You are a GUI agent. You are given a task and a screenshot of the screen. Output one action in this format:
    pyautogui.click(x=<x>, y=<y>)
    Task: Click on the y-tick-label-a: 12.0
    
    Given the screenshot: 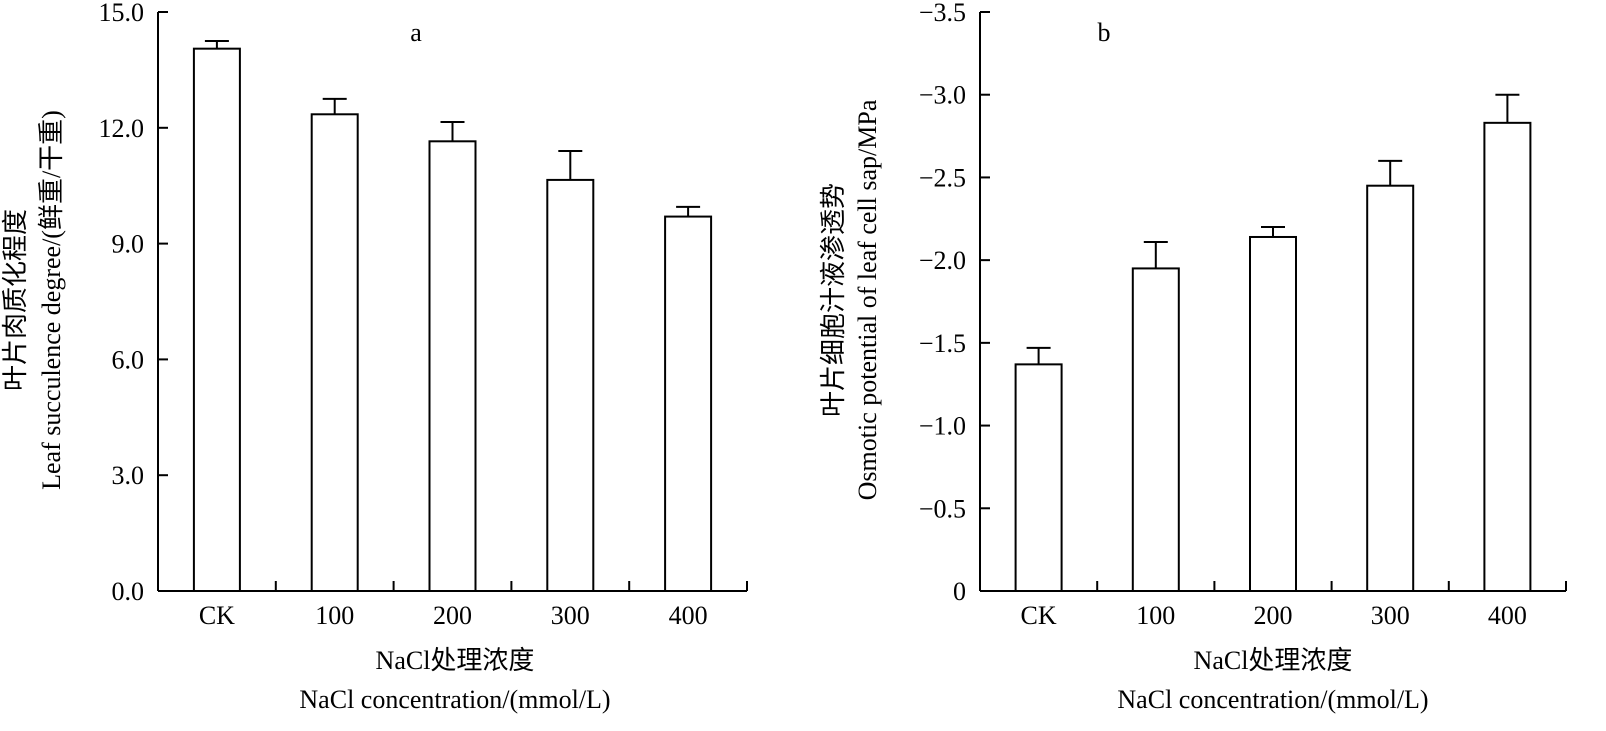 What is the action you would take?
    pyautogui.click(x=122, y=128)
    